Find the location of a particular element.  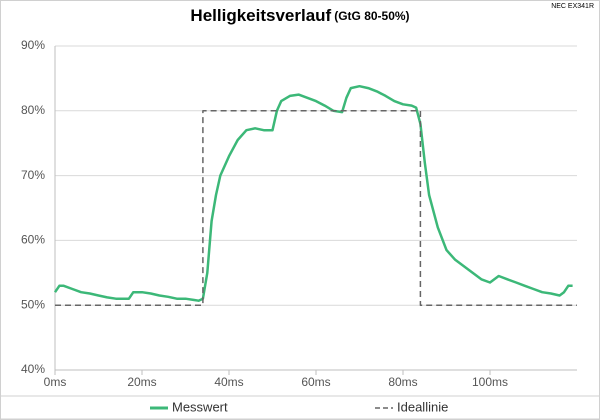

legend-box is located at coordinates (300, 407).